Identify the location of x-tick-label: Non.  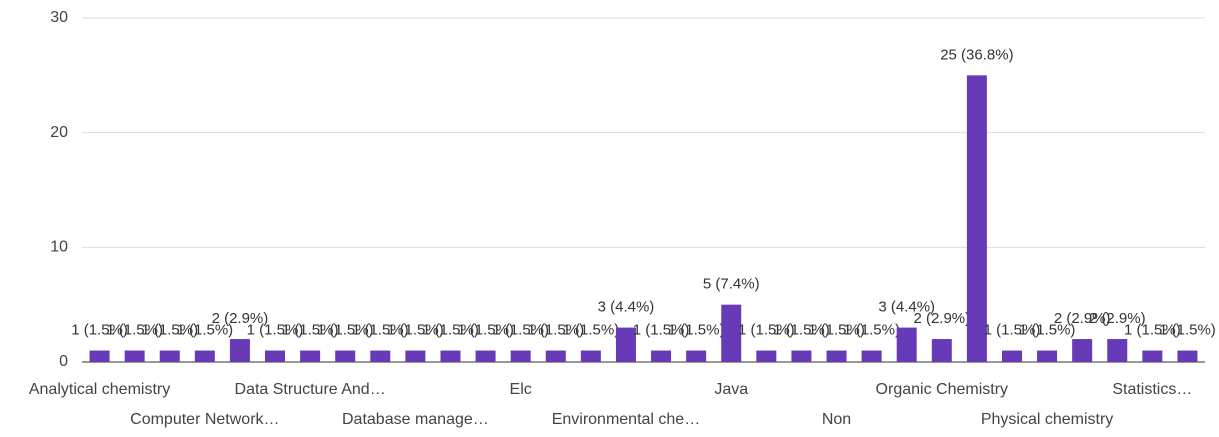
(836, 419).